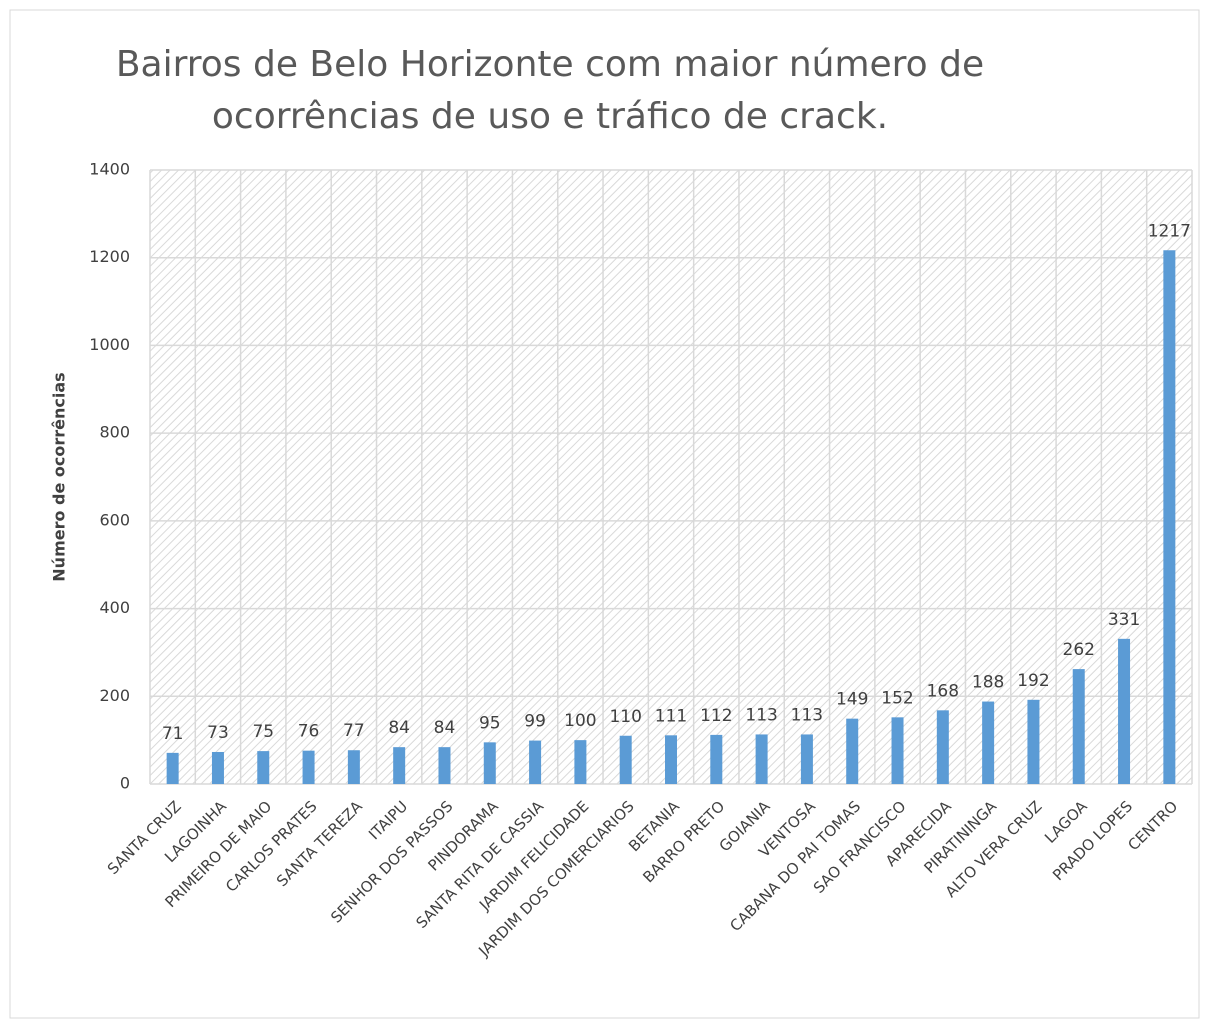  What do you see at coordinates (354, 731) in the screenshot?
I see `value-label: 77` at bounding box center [354, 731].